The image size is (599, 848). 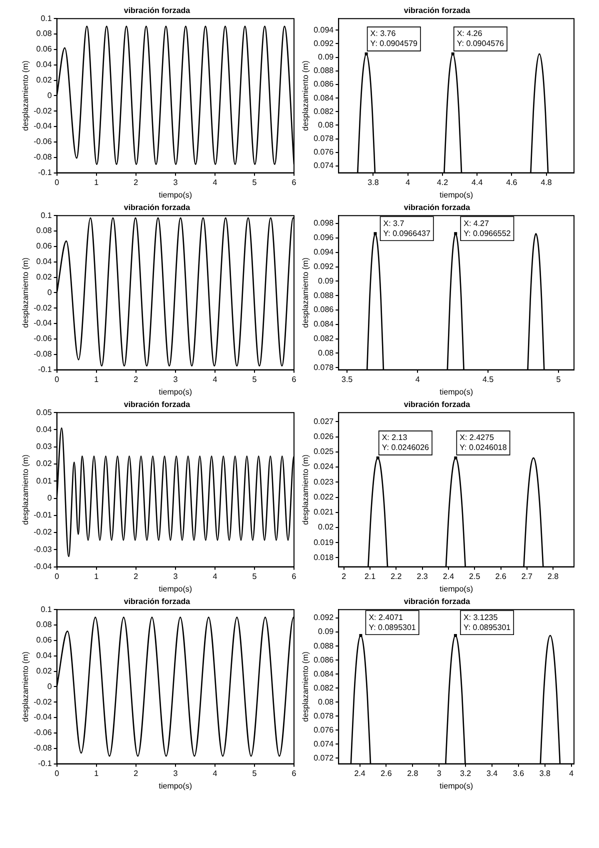 What do you see at coordinates (386, 773) in the screenshot?
I see `x-tick-label: 2.6` at bounding box center [386, 773].